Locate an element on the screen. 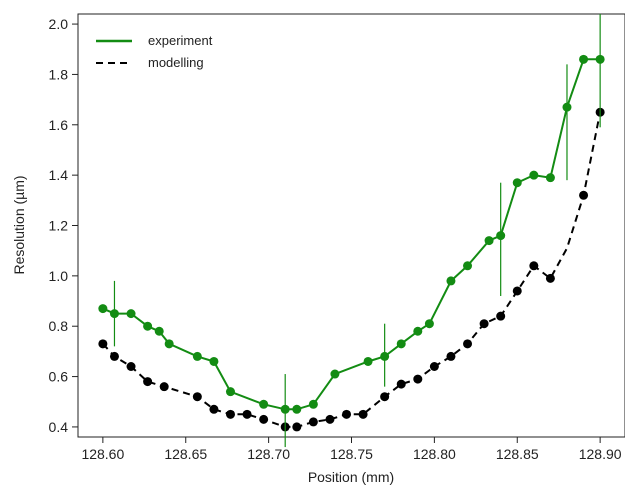 Image resolution: width=625 pixels, height=489 pixels. y-tick-label: 1.6 is located at coordinates (59, 125).